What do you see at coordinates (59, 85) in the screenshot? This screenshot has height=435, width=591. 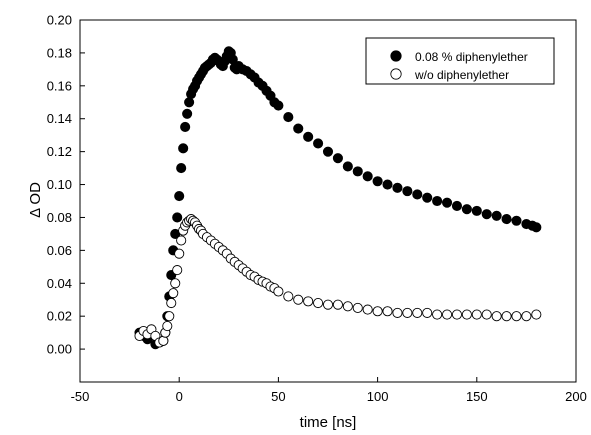 I see `y-tick-label: 0.16` at bounding box center [59, 85].